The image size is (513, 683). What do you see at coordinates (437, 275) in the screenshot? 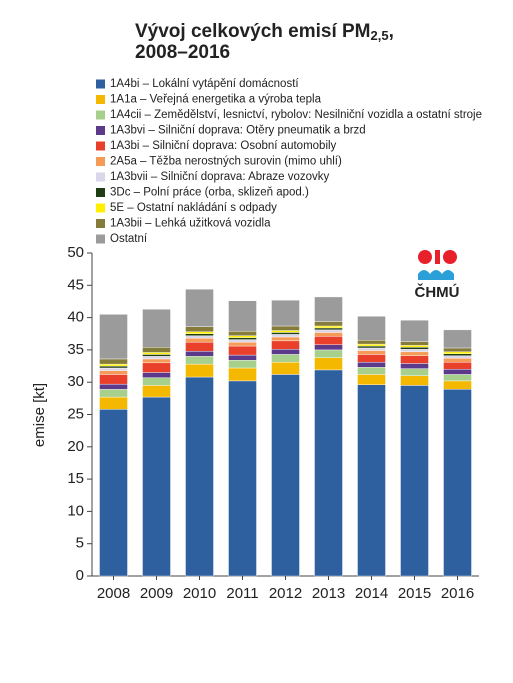
I see `logo: ČHMÚ` at bounding box center [437, 275].